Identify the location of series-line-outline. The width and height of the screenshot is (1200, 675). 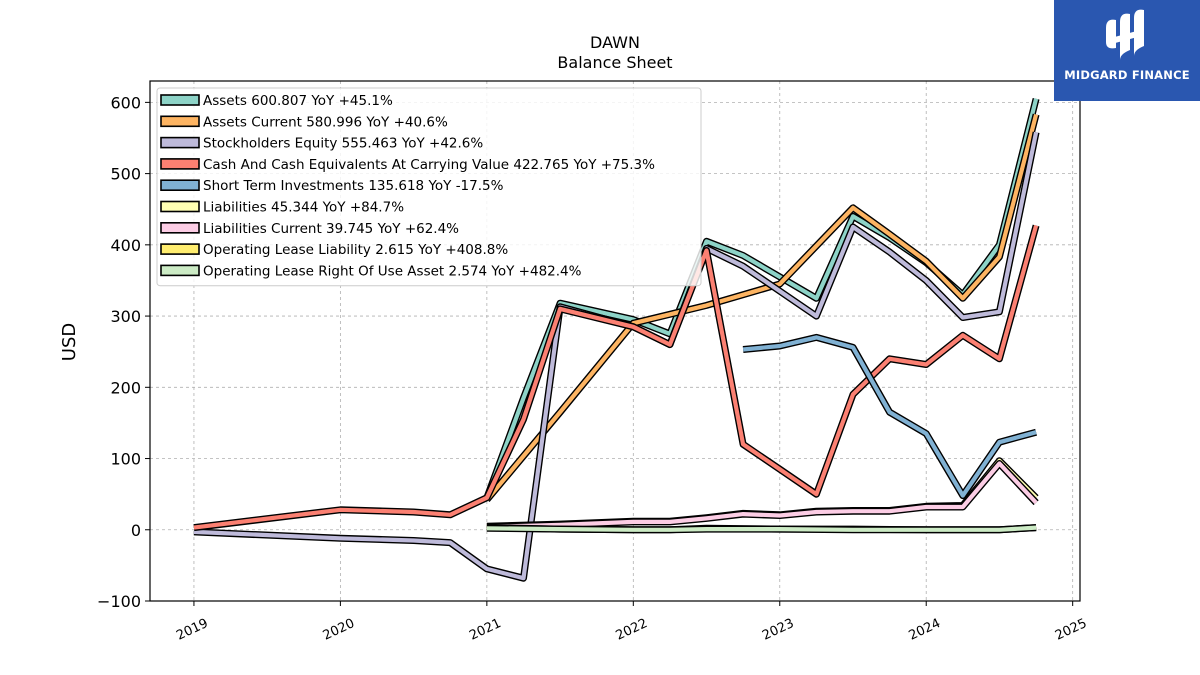
(762, 495).